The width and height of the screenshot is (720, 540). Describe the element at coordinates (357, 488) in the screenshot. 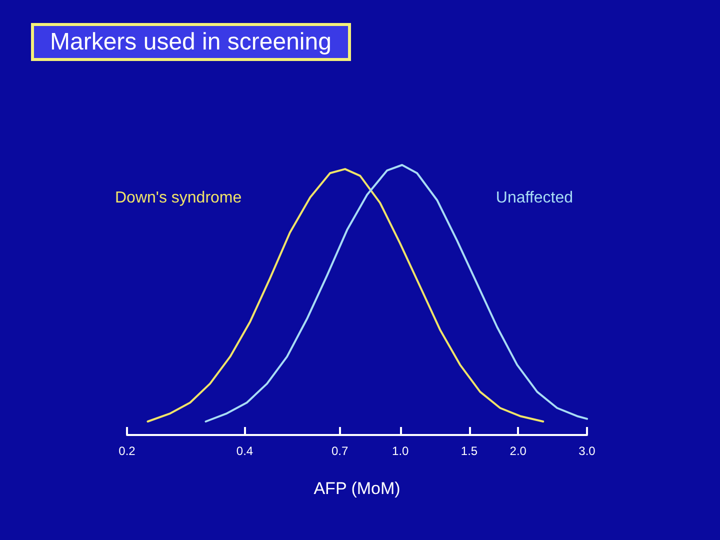

I see `x-axis-title: AFP (MoM)` at that location.